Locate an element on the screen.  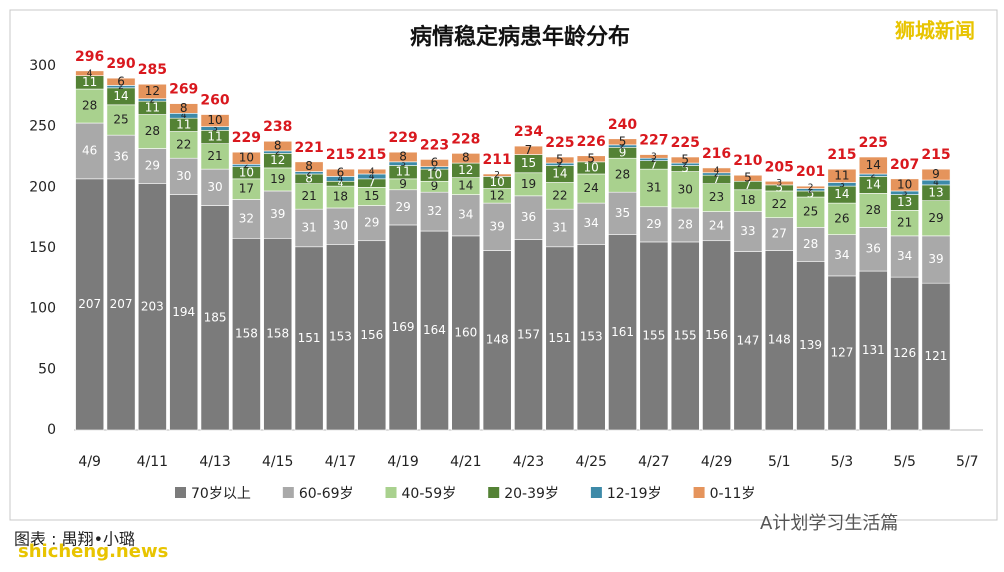
legend-swatch is located at coordinates (288, 492).